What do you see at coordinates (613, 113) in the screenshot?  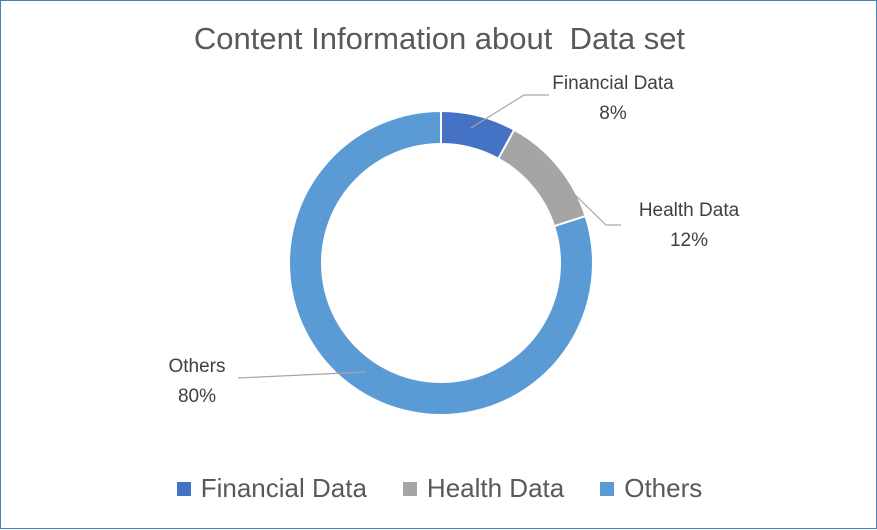 I see `data-label-value: 8%` at bounding box center [613, 113].